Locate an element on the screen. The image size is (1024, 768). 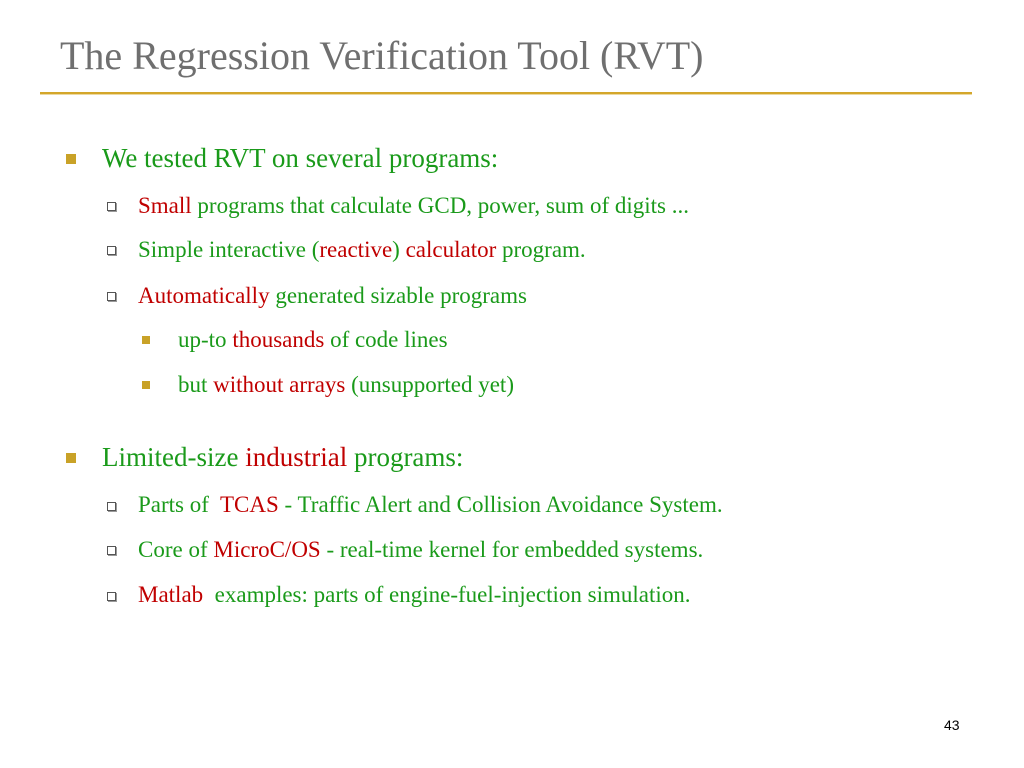
item-text: (unsupported yet) is located at coordinates (429, 384).